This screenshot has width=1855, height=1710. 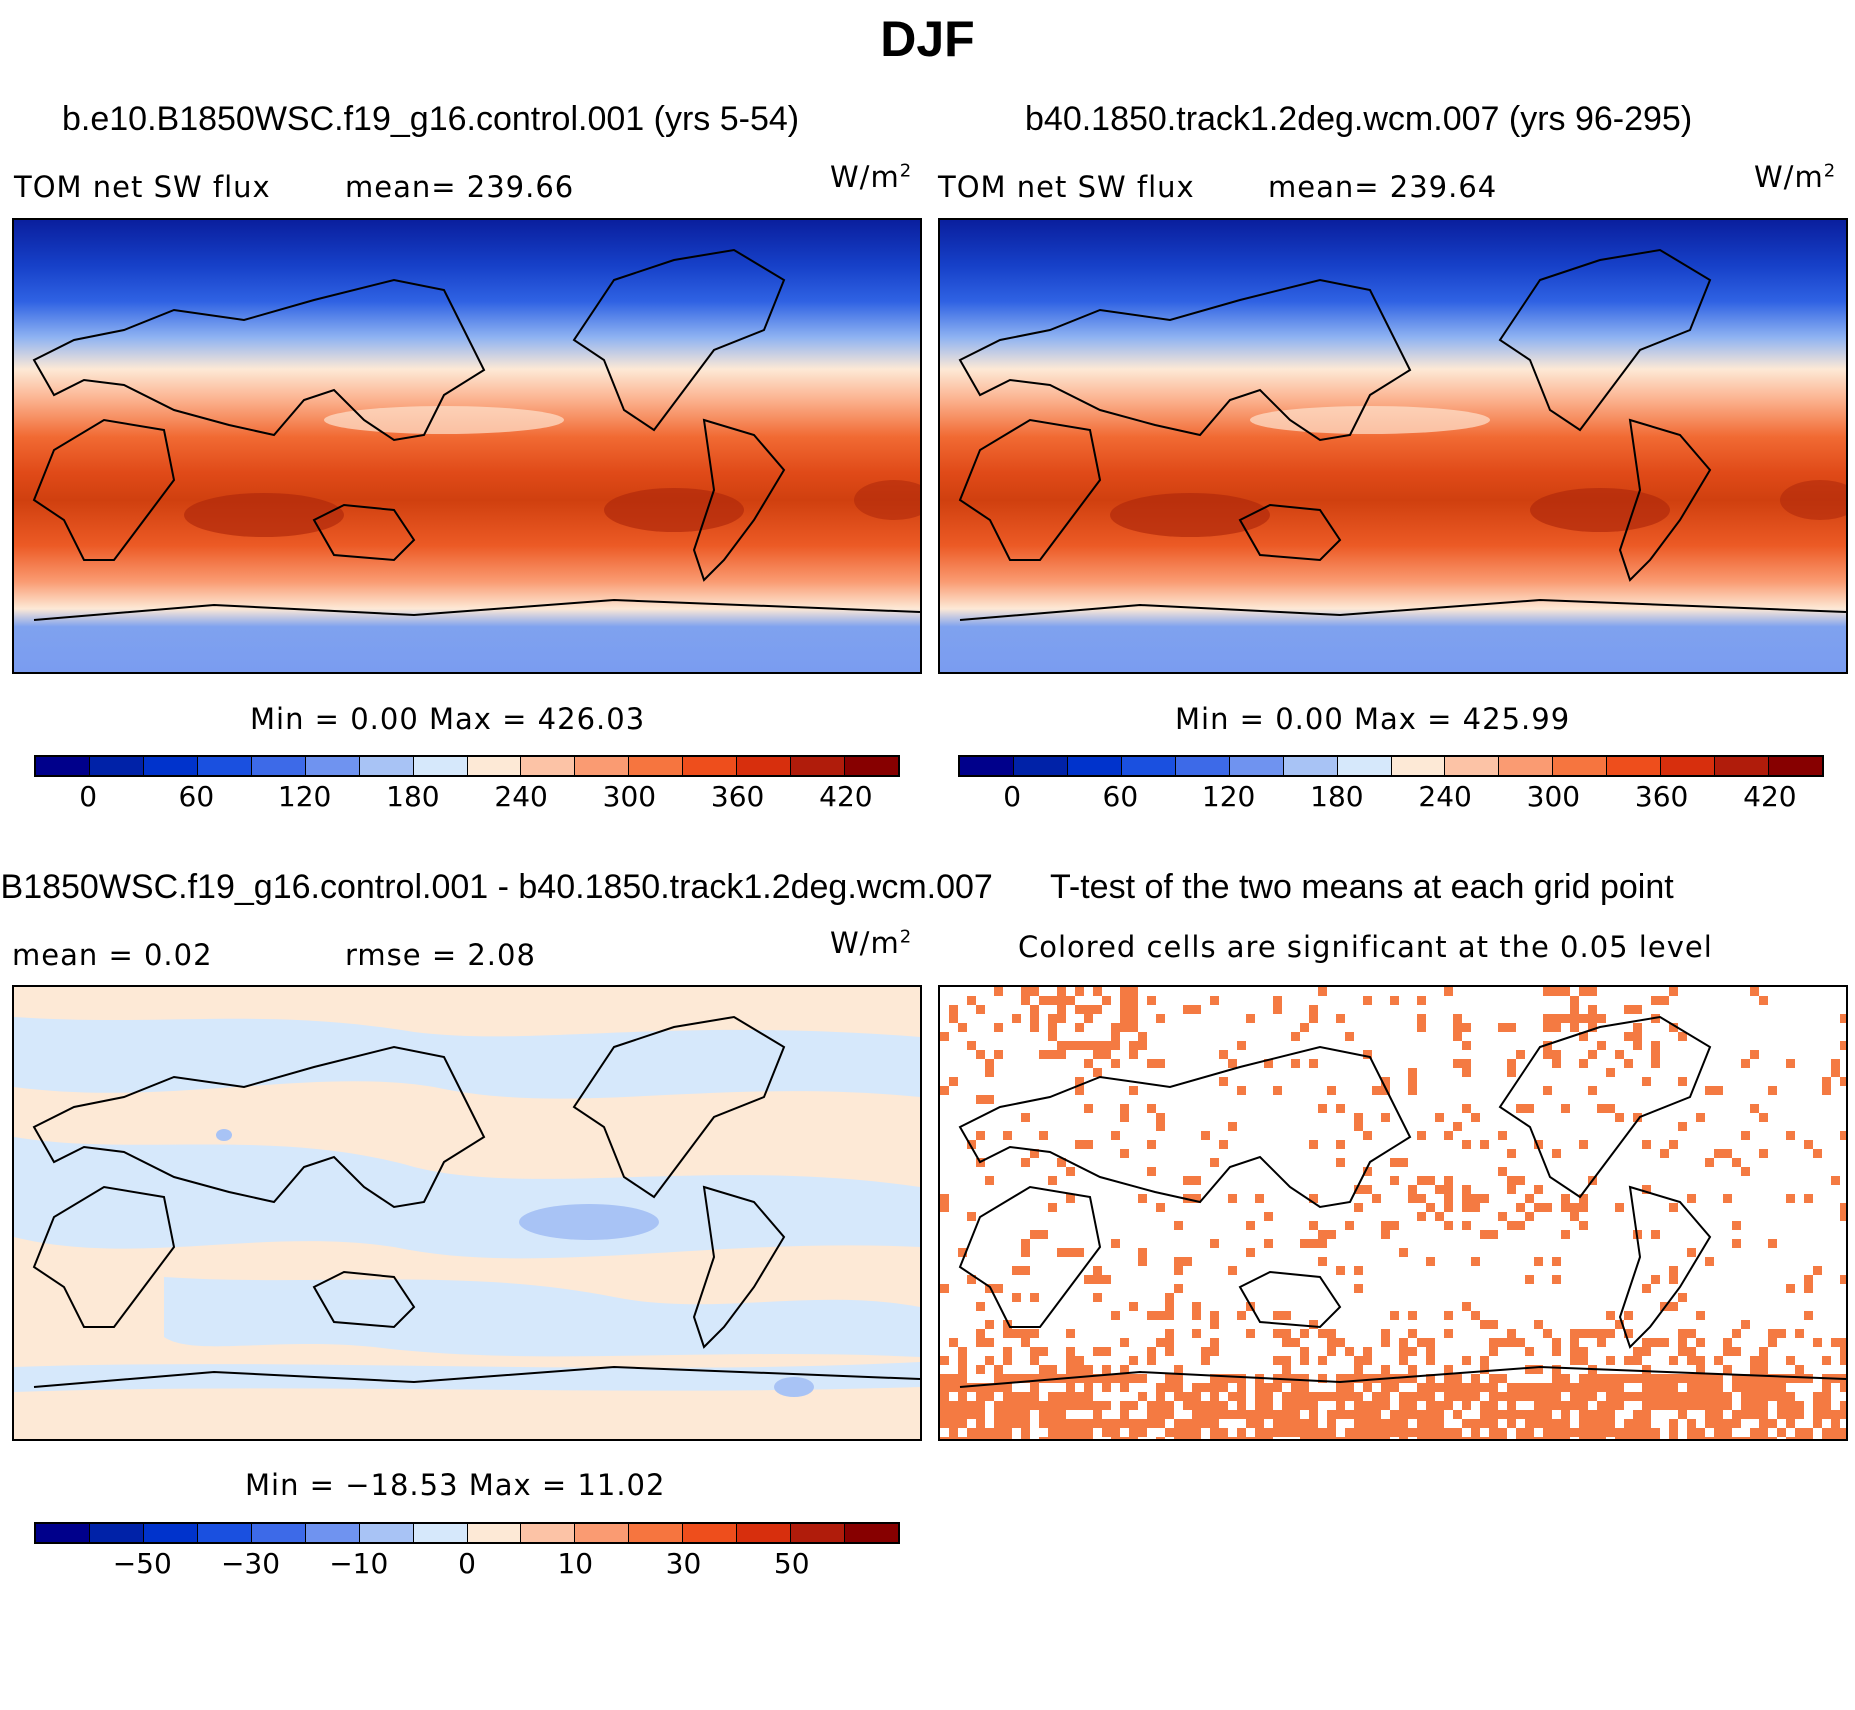 I want to click on panel1-minmax: Min = 0.00 Max = 426.03, so click(x=448, y=719).